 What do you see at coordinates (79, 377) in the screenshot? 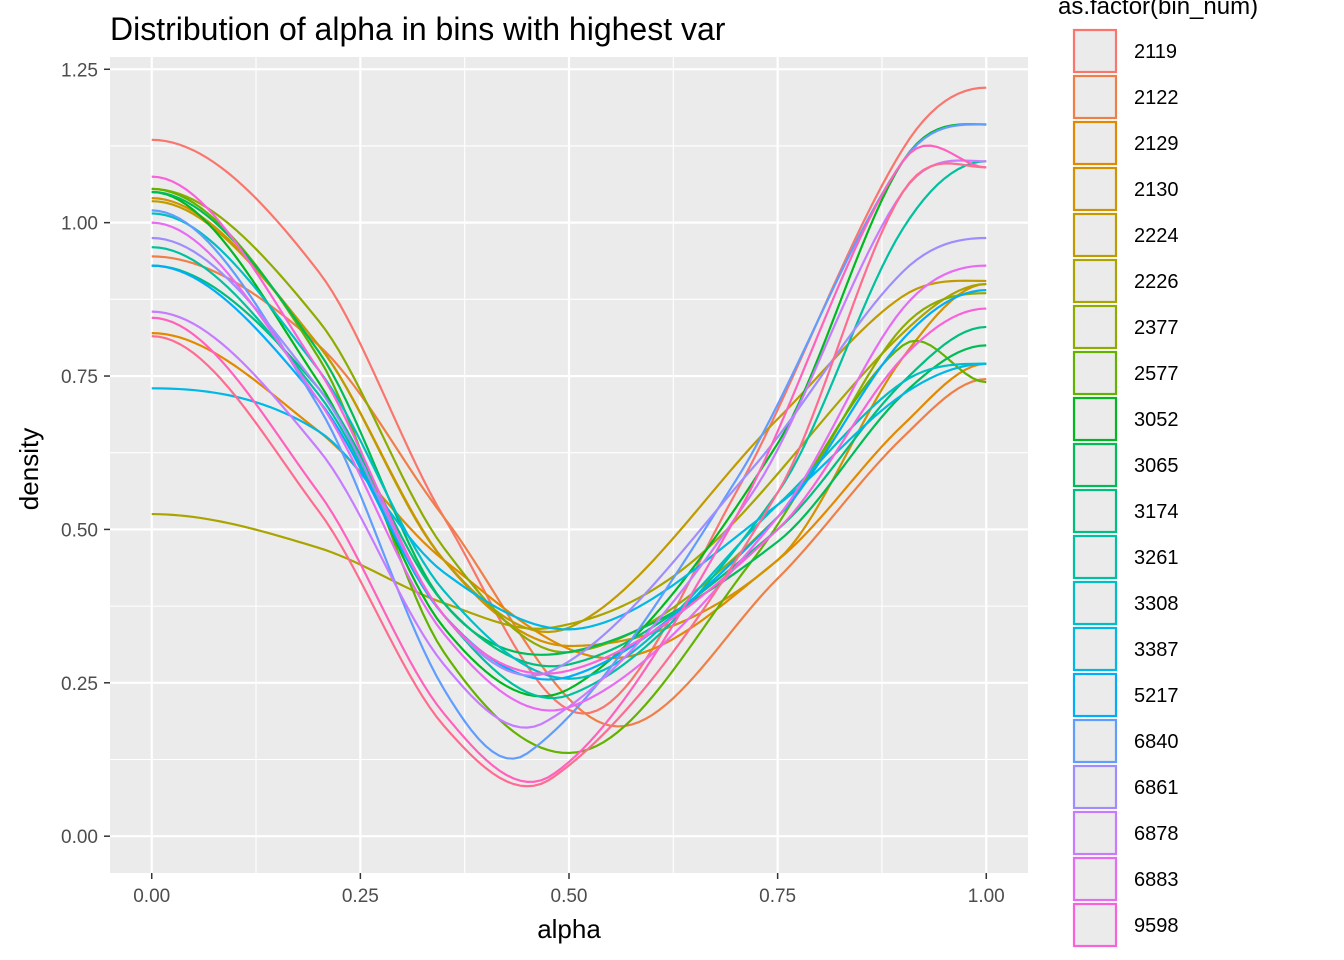
I see `y-tick-label: 0.75` at bounding box center [79, 377].